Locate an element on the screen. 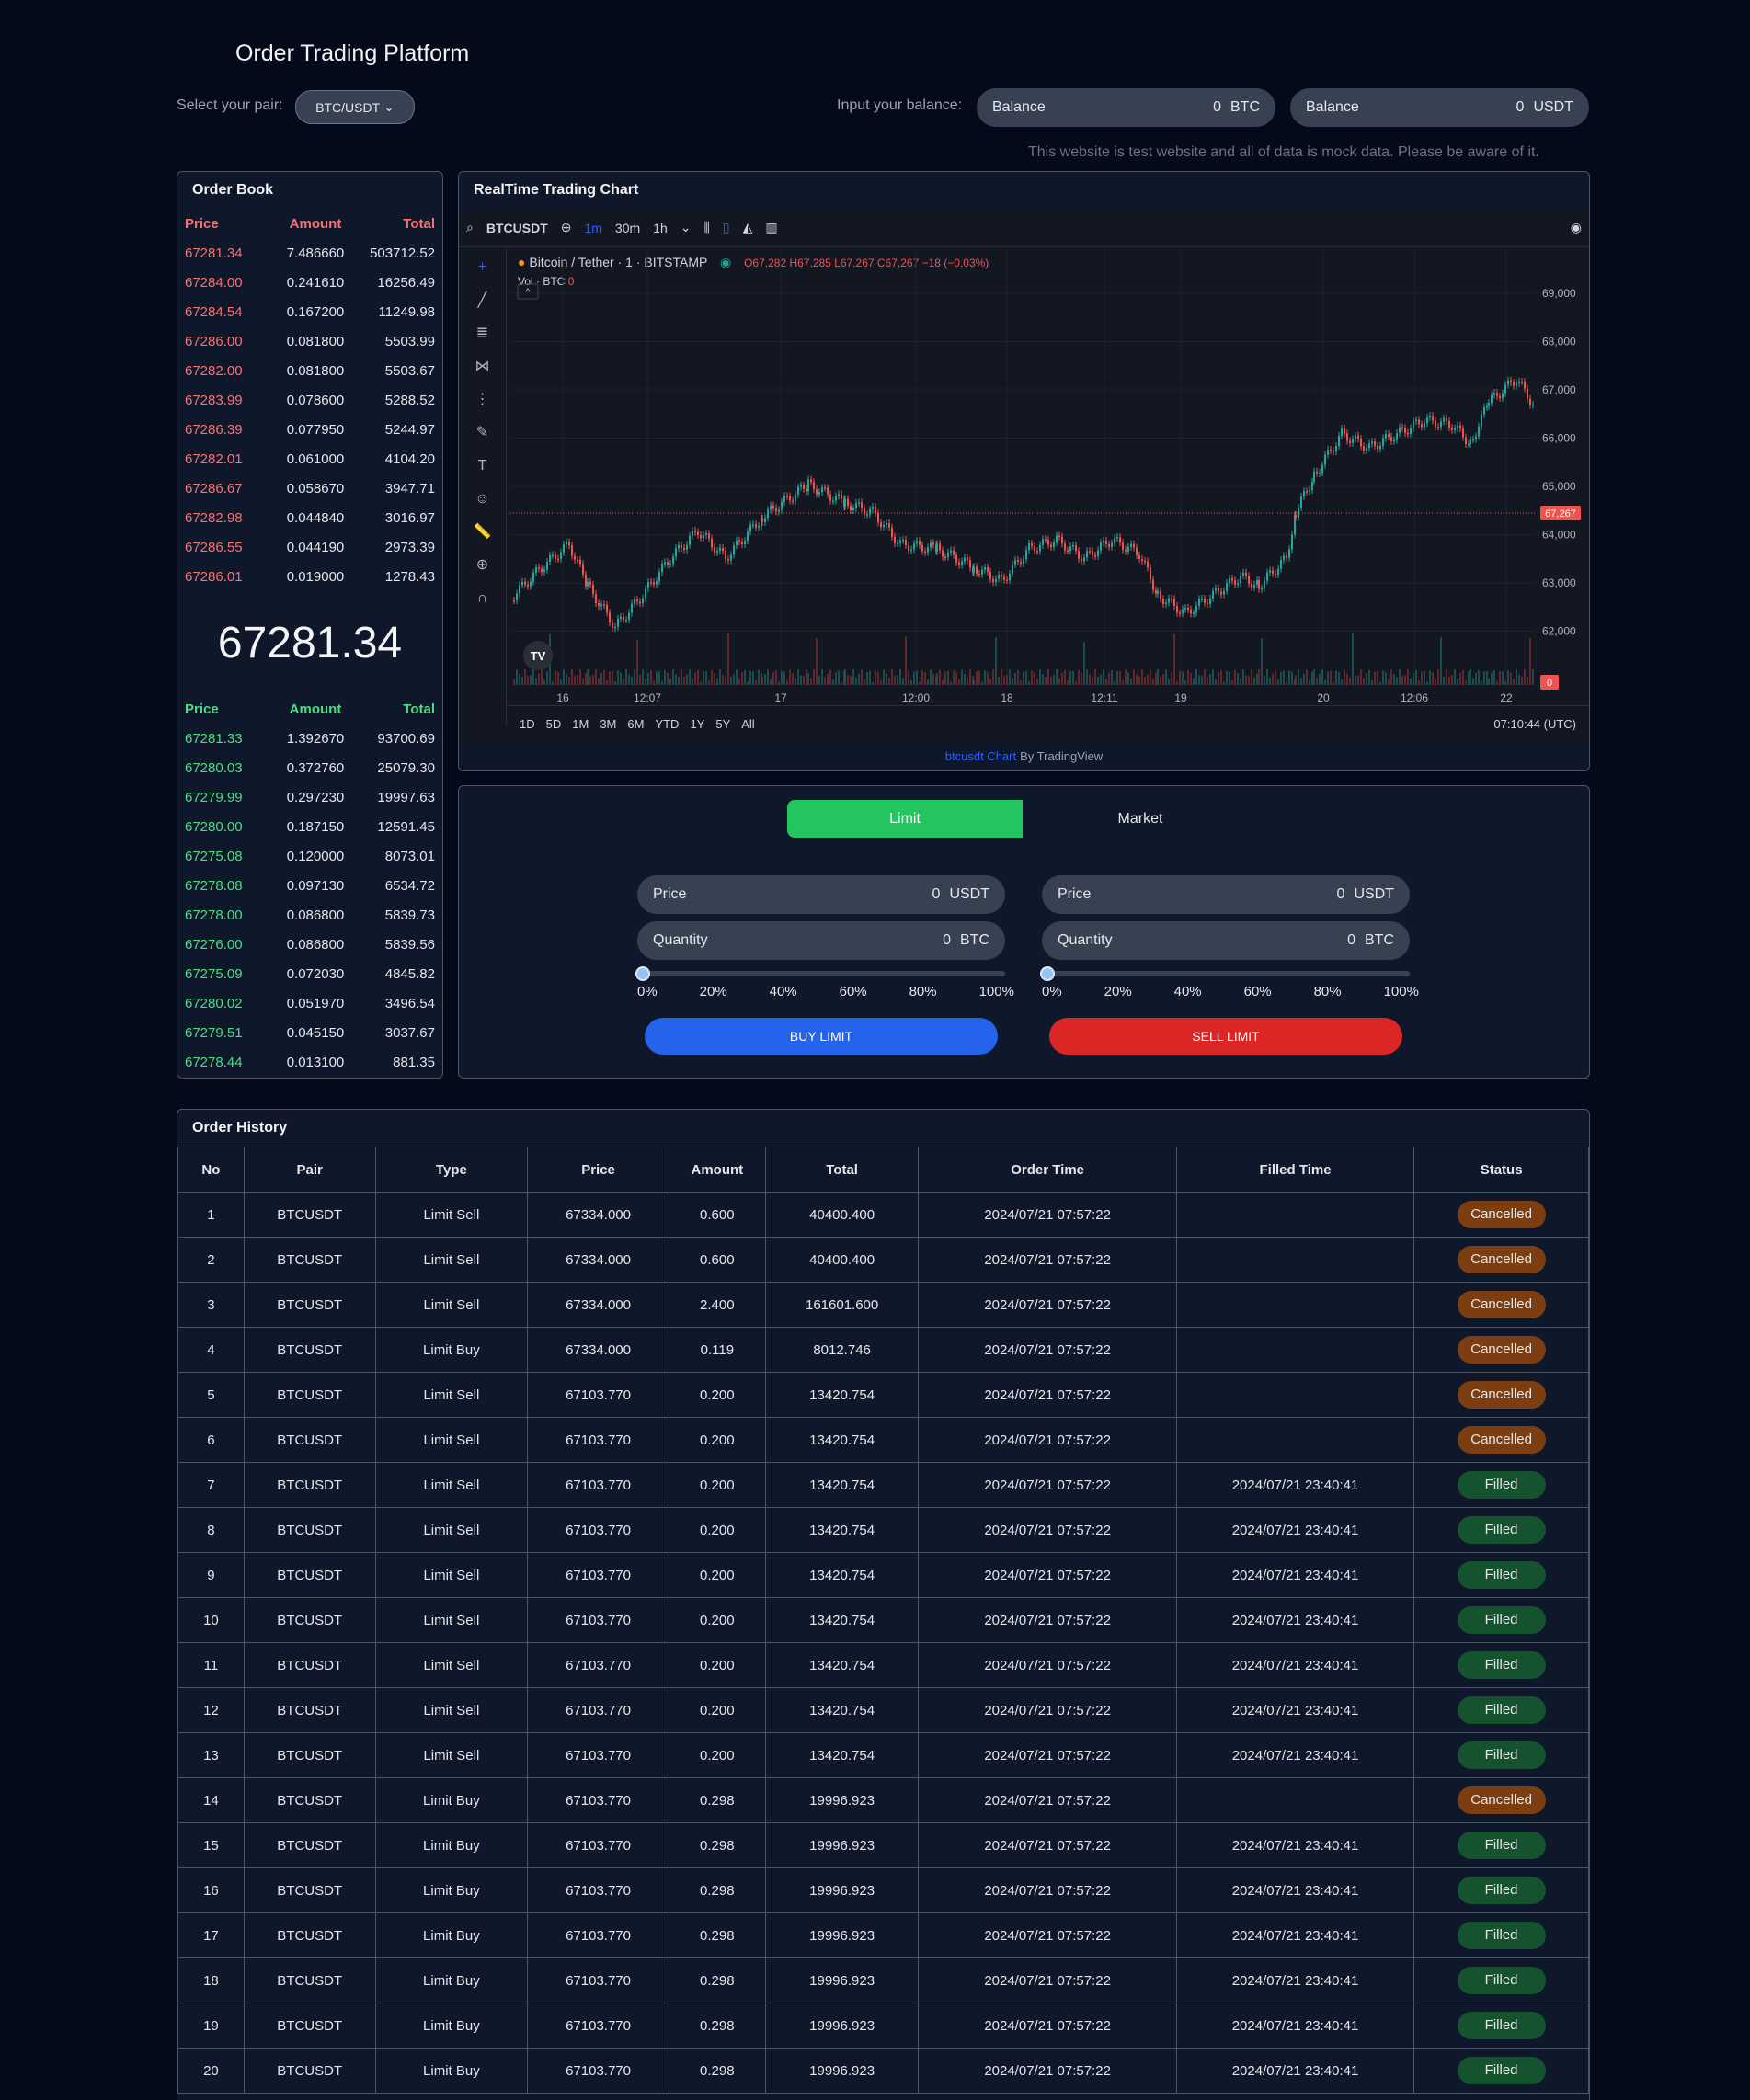 The height and width of the screenshot is (2100, 1750). ask-row: 67286.01 0.019000 1278.43 is located at coordinates (309, 576).